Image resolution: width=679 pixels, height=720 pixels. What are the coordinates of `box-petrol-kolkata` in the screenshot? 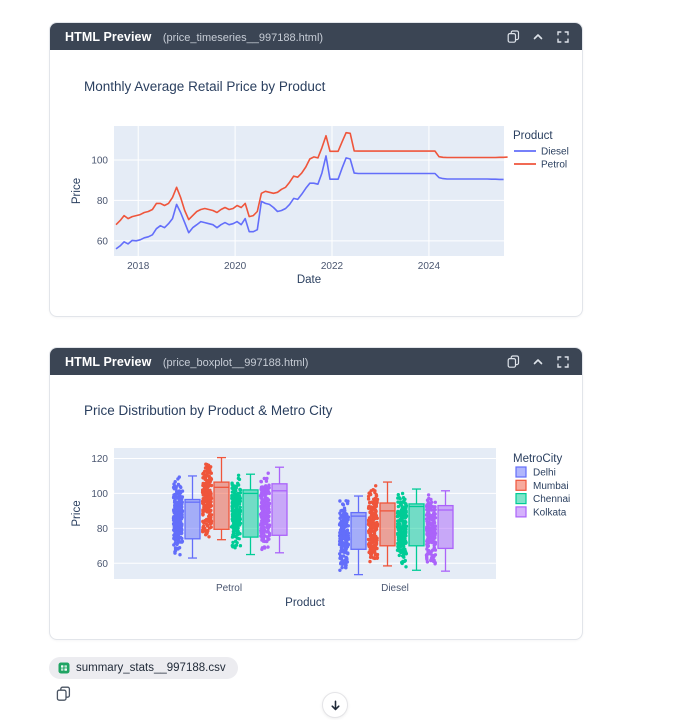 It's located at (279, 509).